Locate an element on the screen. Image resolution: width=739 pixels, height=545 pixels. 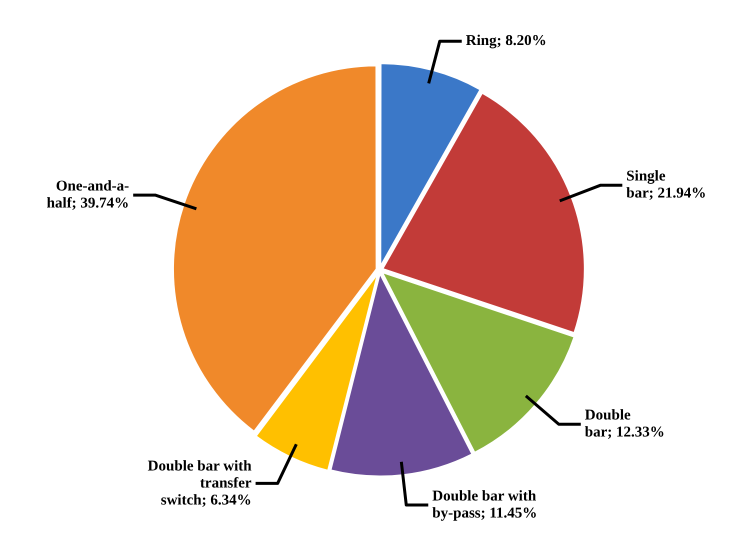
slice-label: One-and-a-half; 39.74% is located at coordinates (88, 195).